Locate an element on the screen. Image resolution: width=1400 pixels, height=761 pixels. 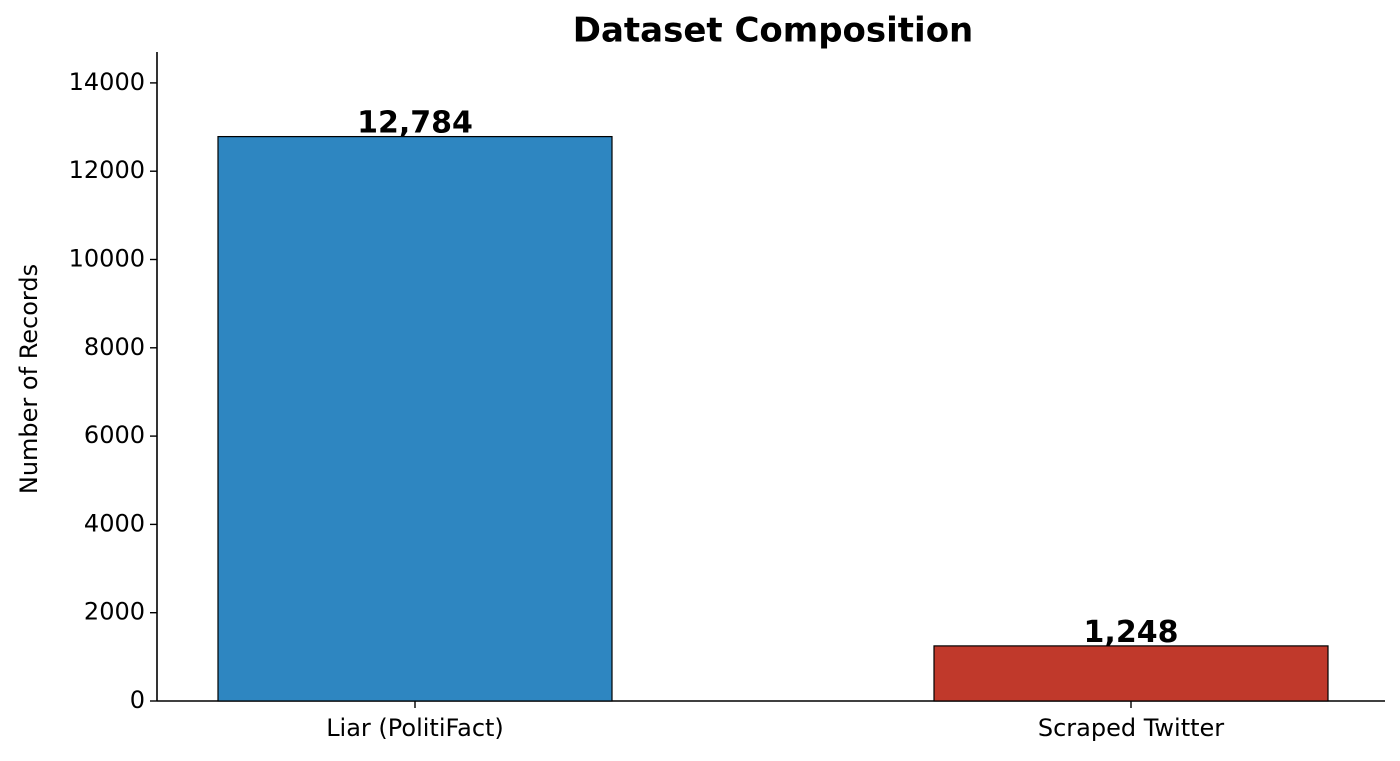
x-tick-label: Scraped Twitter is located at coordinates (1131, 728).